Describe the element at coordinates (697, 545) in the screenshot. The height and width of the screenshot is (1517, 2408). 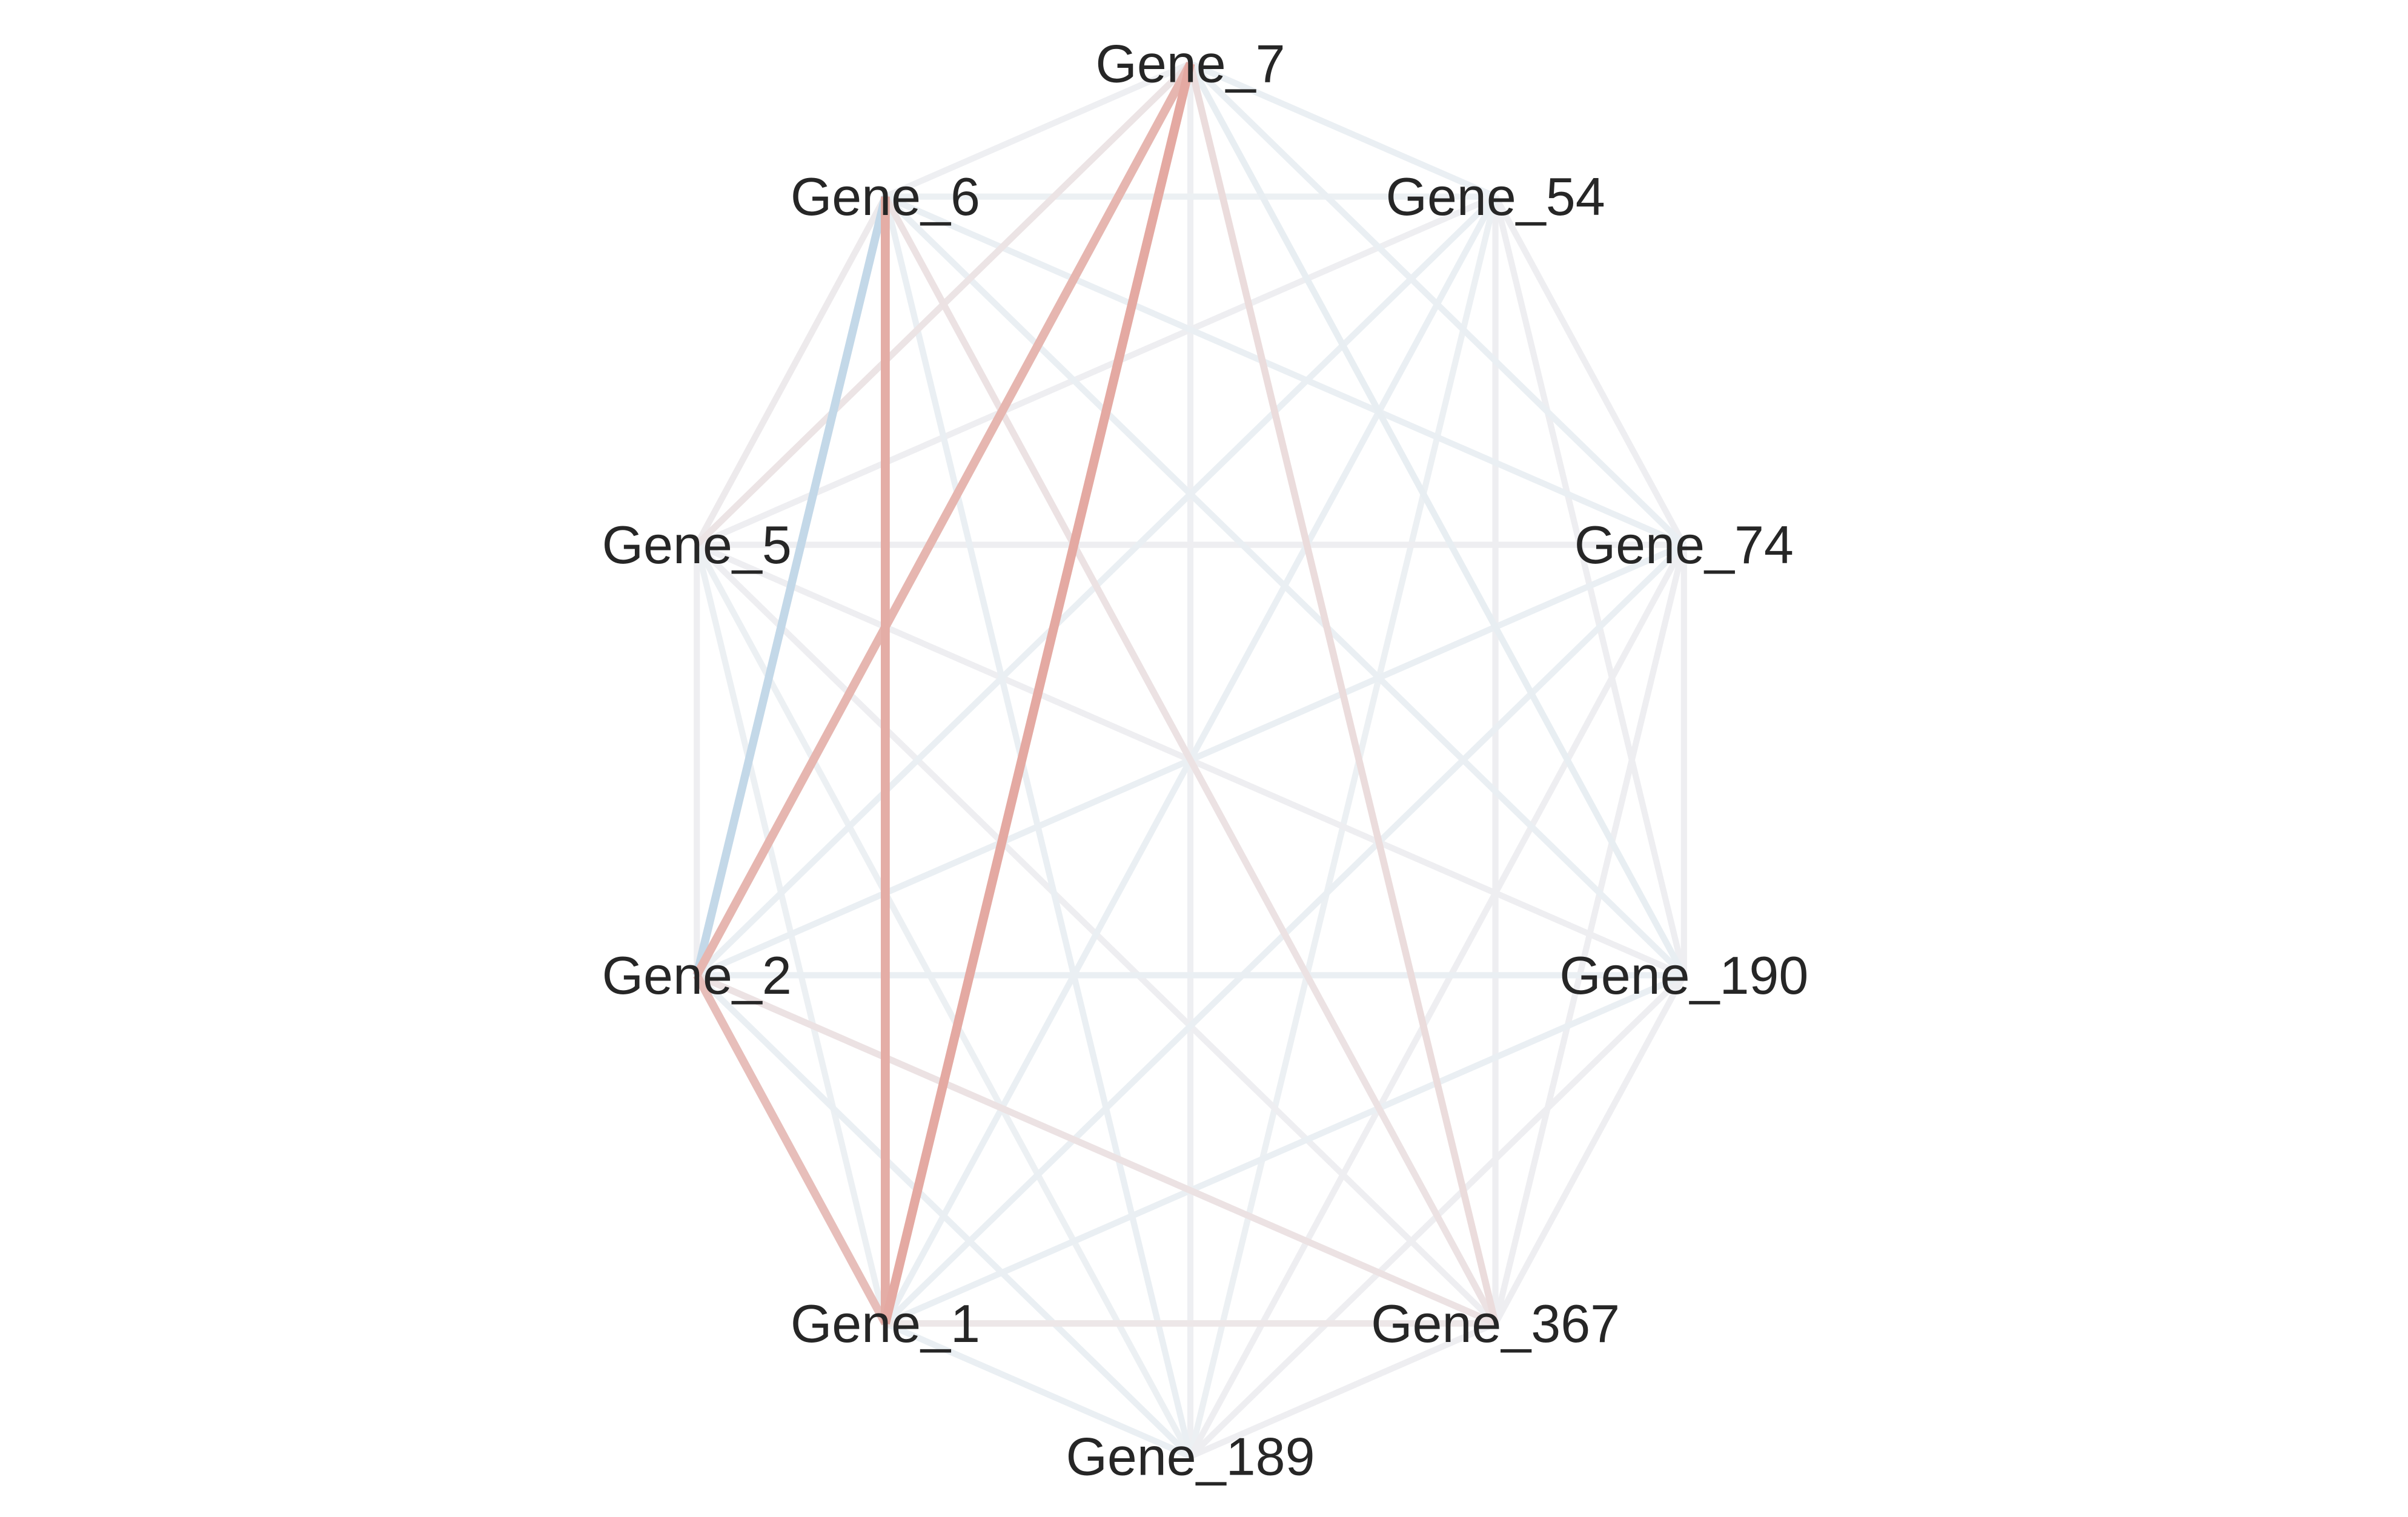
I see `node-label-gene-5: Gene_5` at that location.